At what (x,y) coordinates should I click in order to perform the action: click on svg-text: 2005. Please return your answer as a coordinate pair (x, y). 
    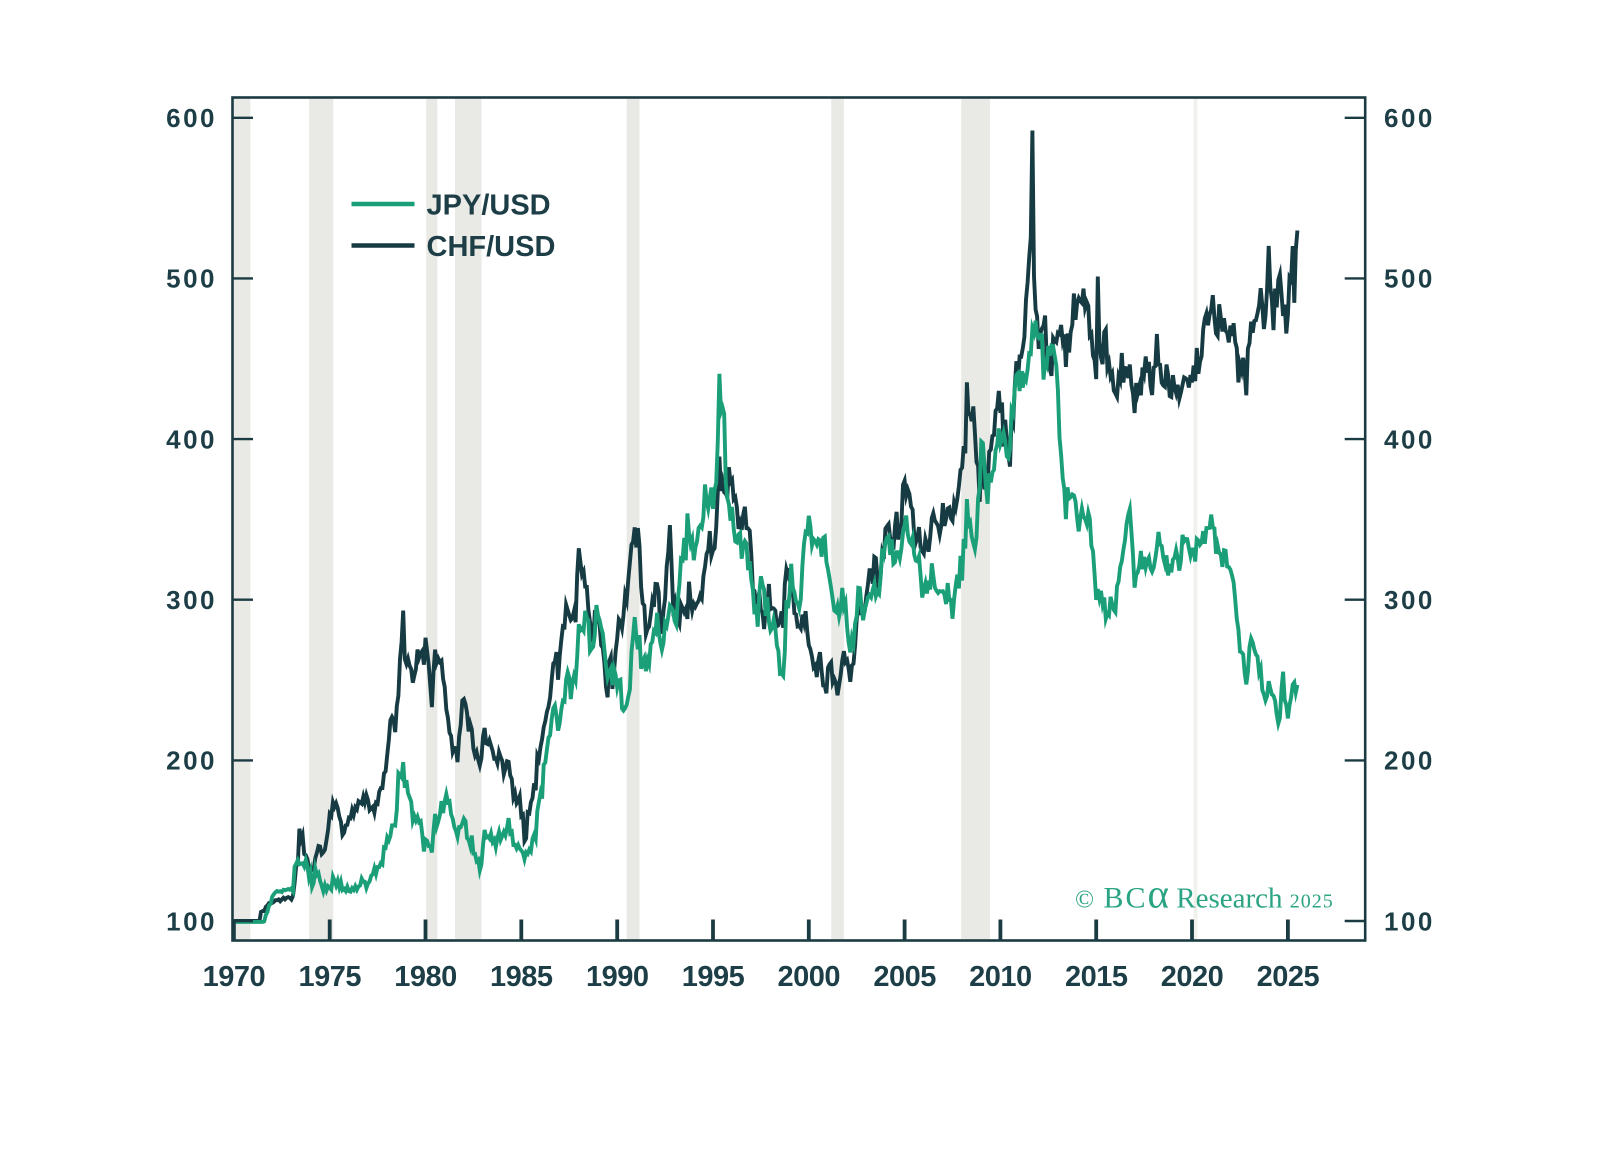
    Looking at the image, I should click on (904, 977).